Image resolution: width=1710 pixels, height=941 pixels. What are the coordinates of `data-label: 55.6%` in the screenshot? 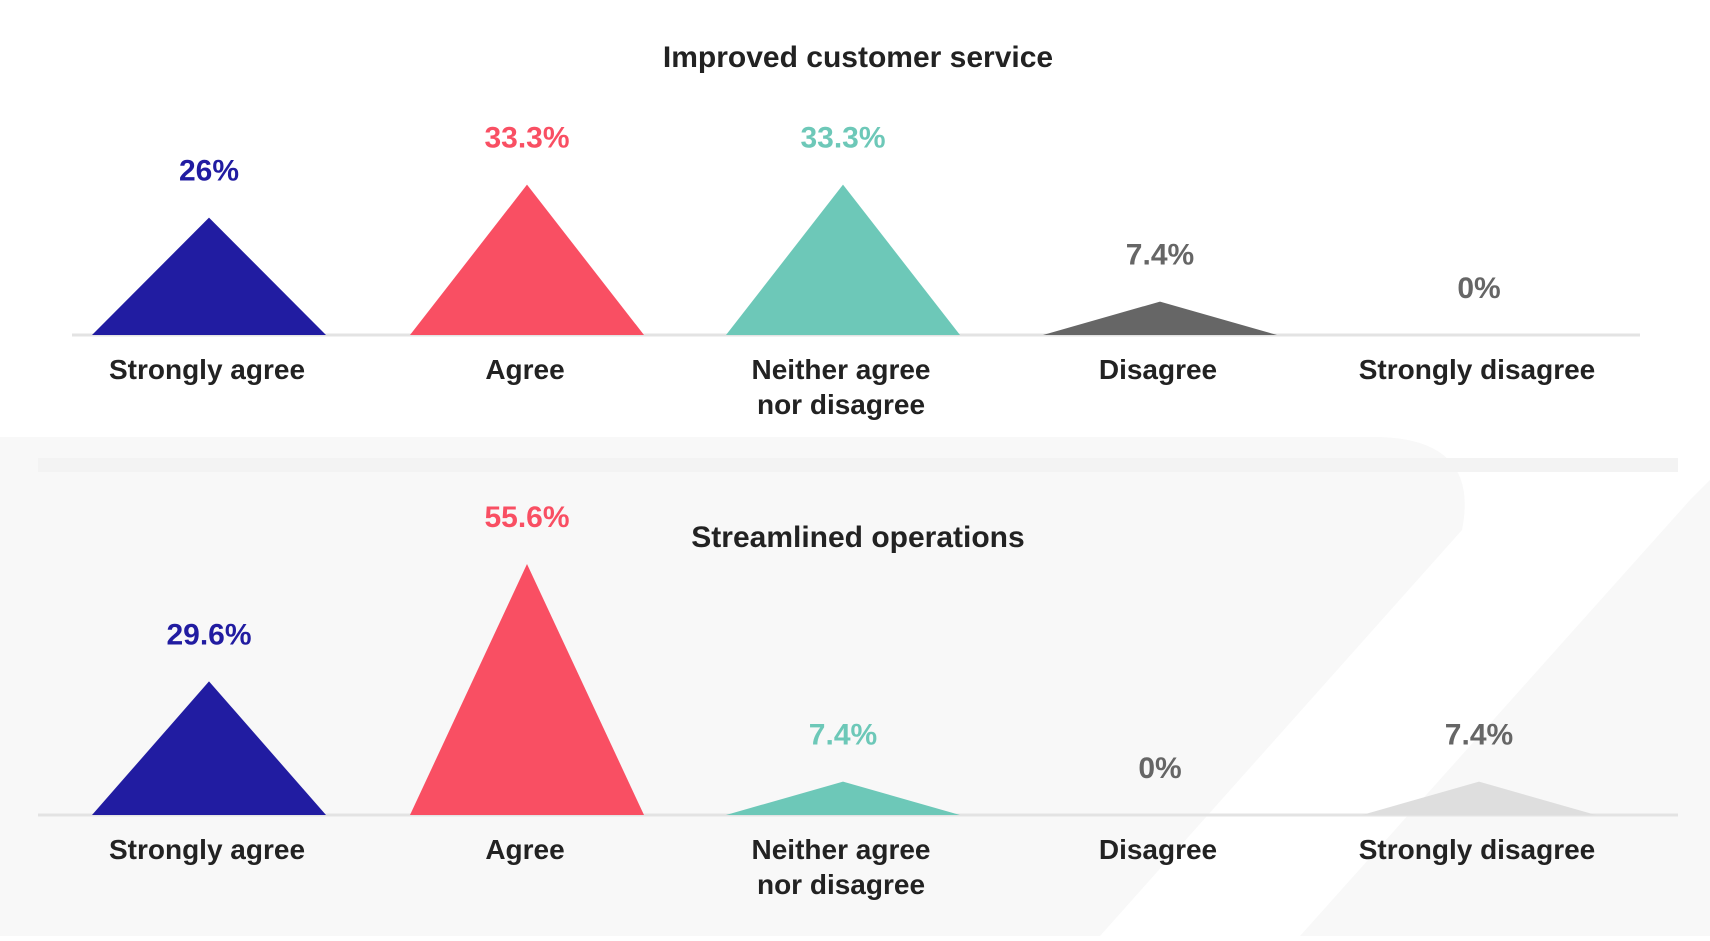 It's located at (526, 517).